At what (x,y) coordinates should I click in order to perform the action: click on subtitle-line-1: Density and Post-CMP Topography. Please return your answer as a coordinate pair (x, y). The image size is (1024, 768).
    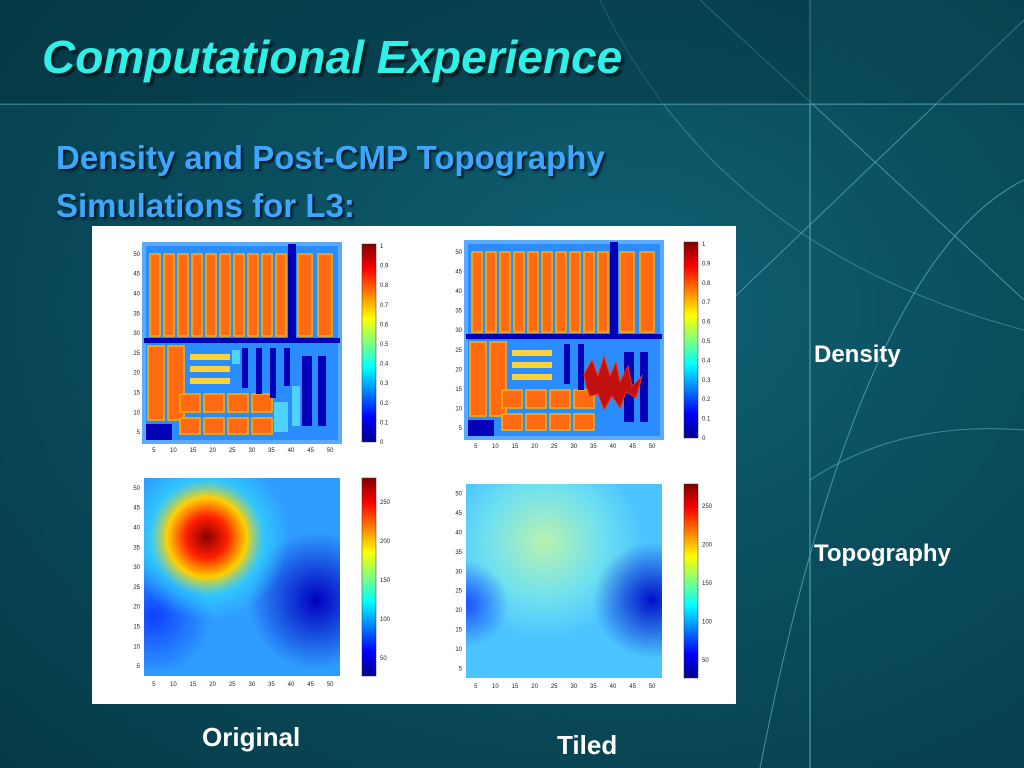
    Looking at the image, I should click on (330, 157).